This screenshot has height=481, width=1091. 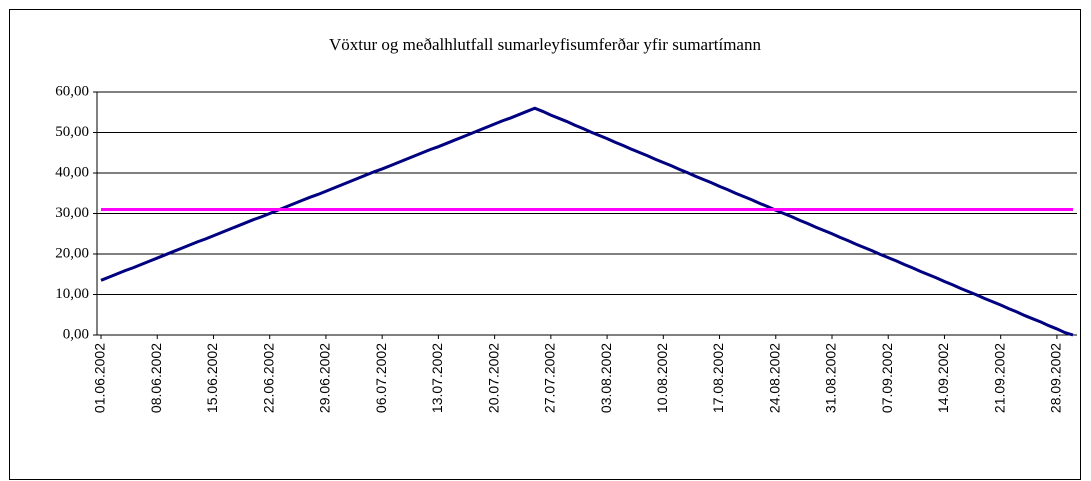 What do you see at coordinates (381, 378) in the screenshot?
I see `x-tick-label: 06.07.2002` at bounding box center [381, 378].